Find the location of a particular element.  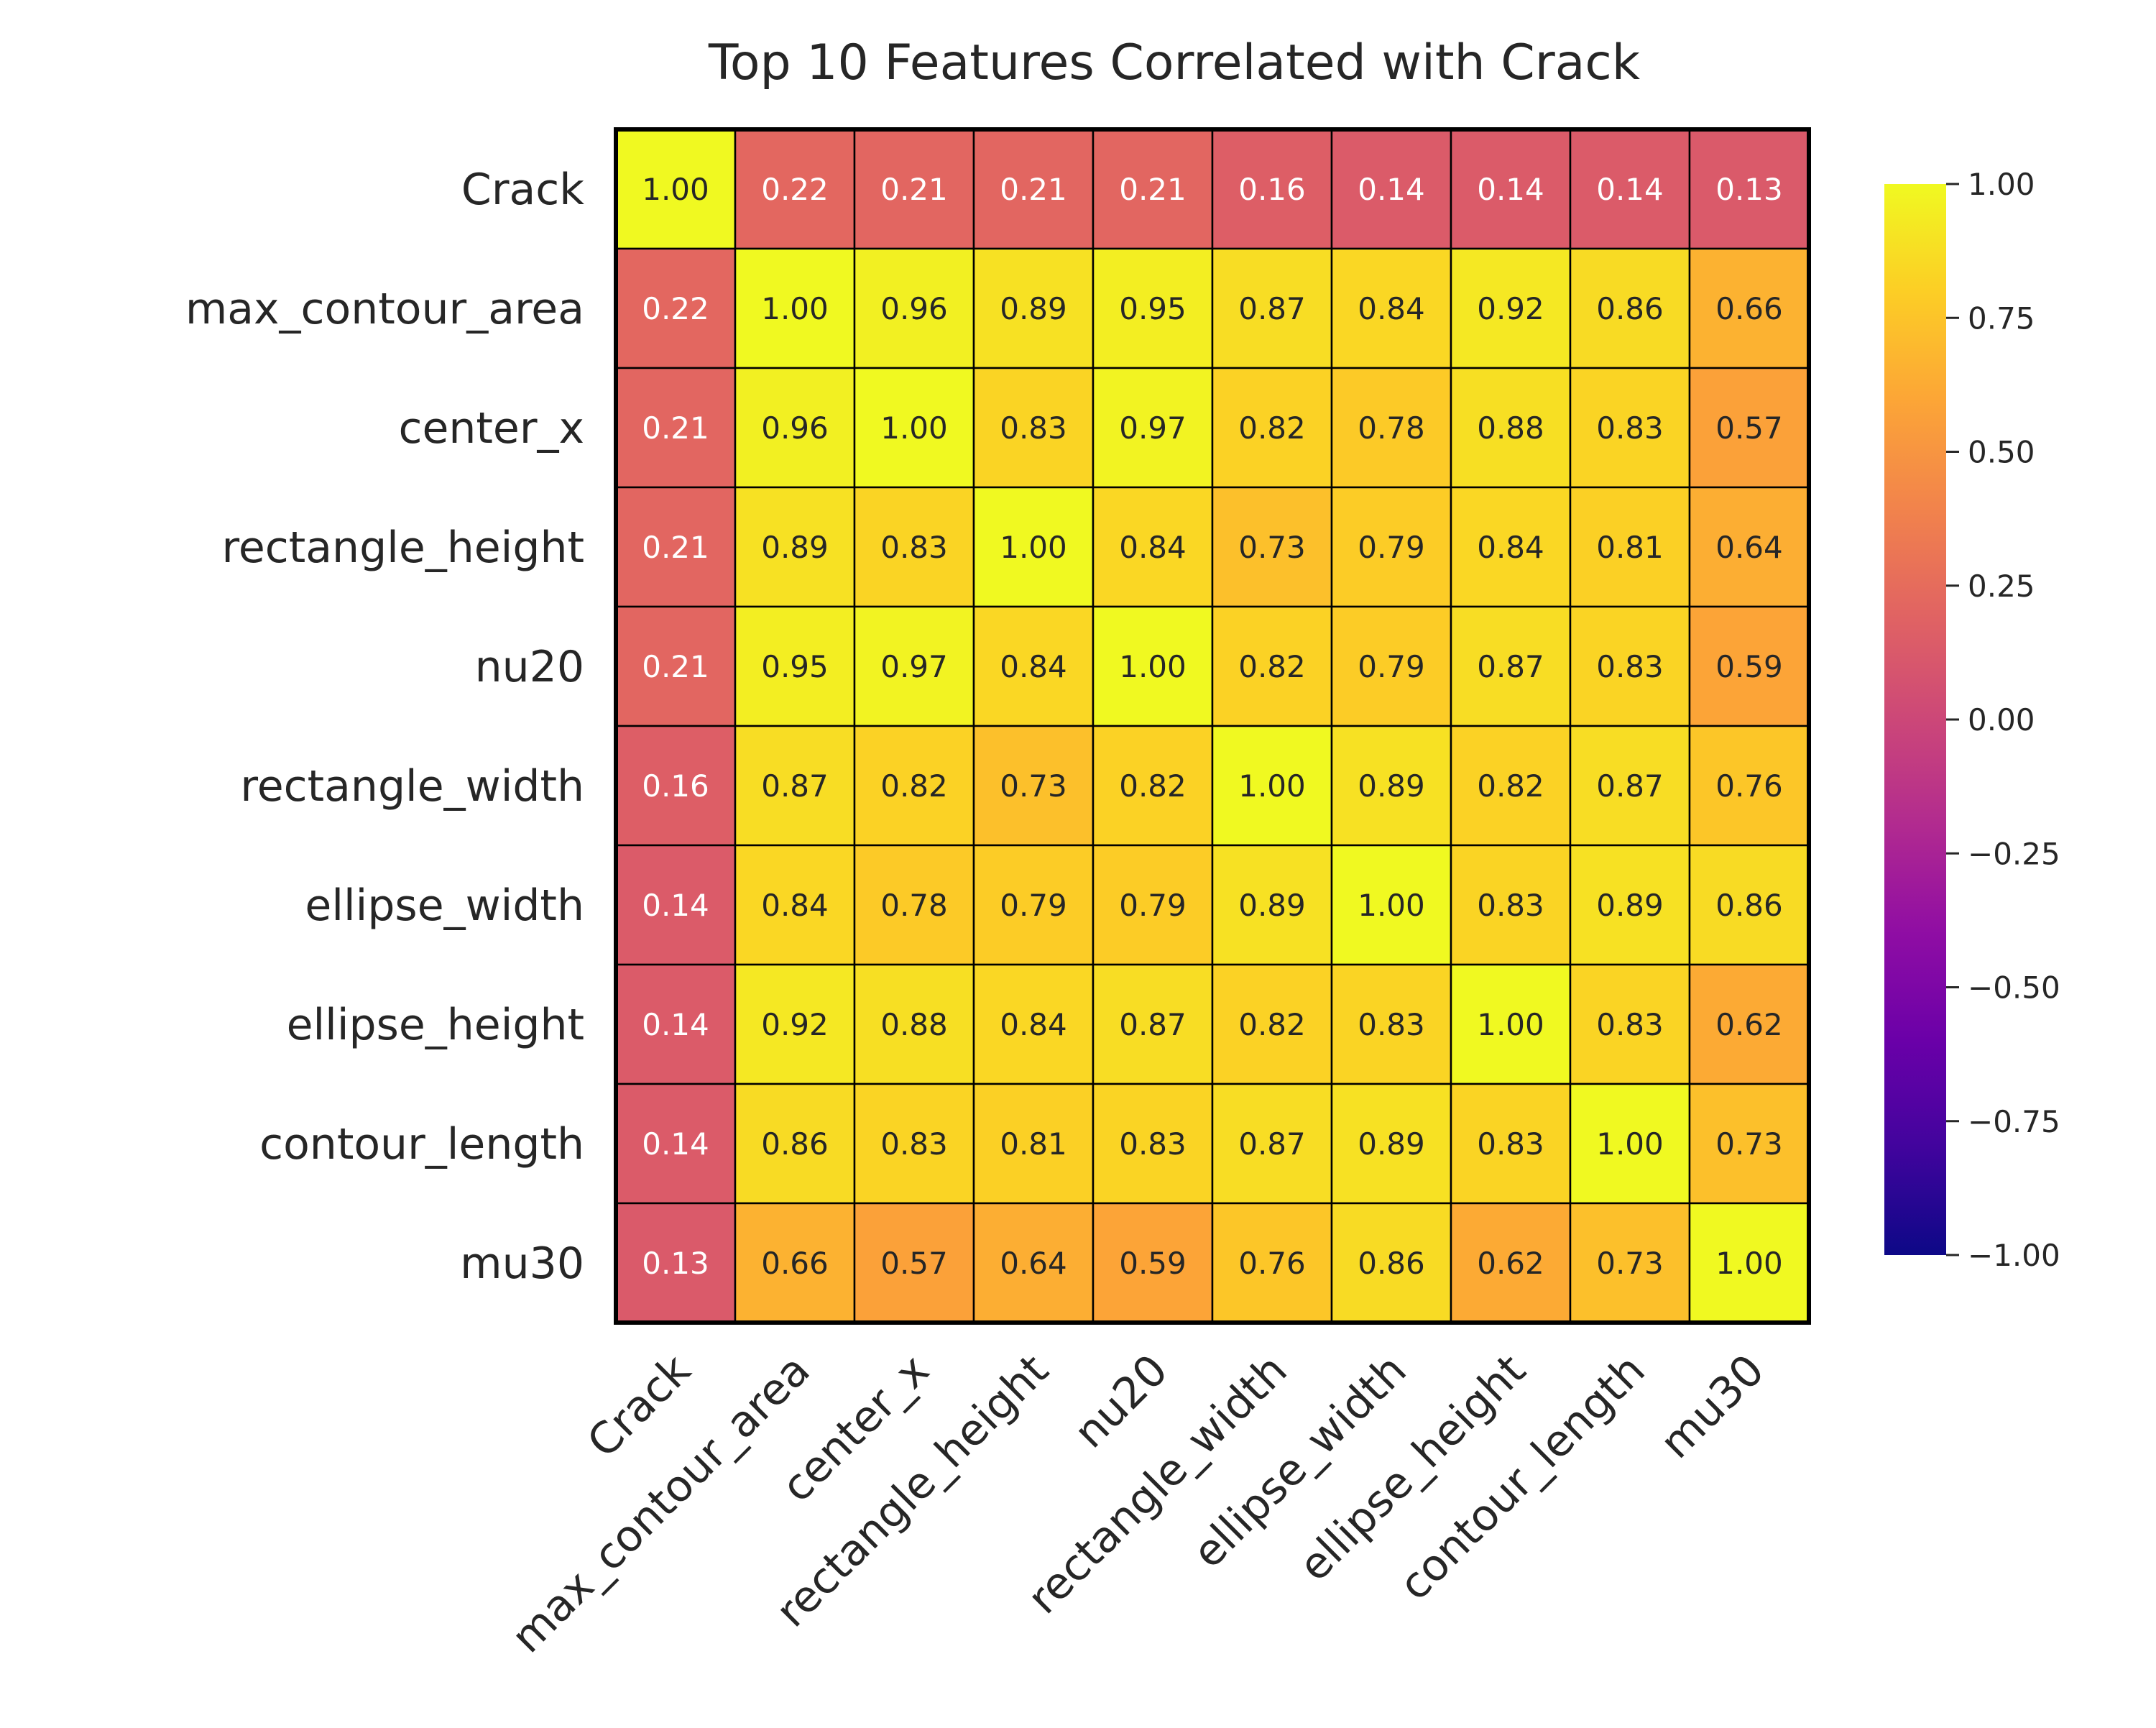

cell-value-label: 0.57 is located at coordinates (914, 1263).